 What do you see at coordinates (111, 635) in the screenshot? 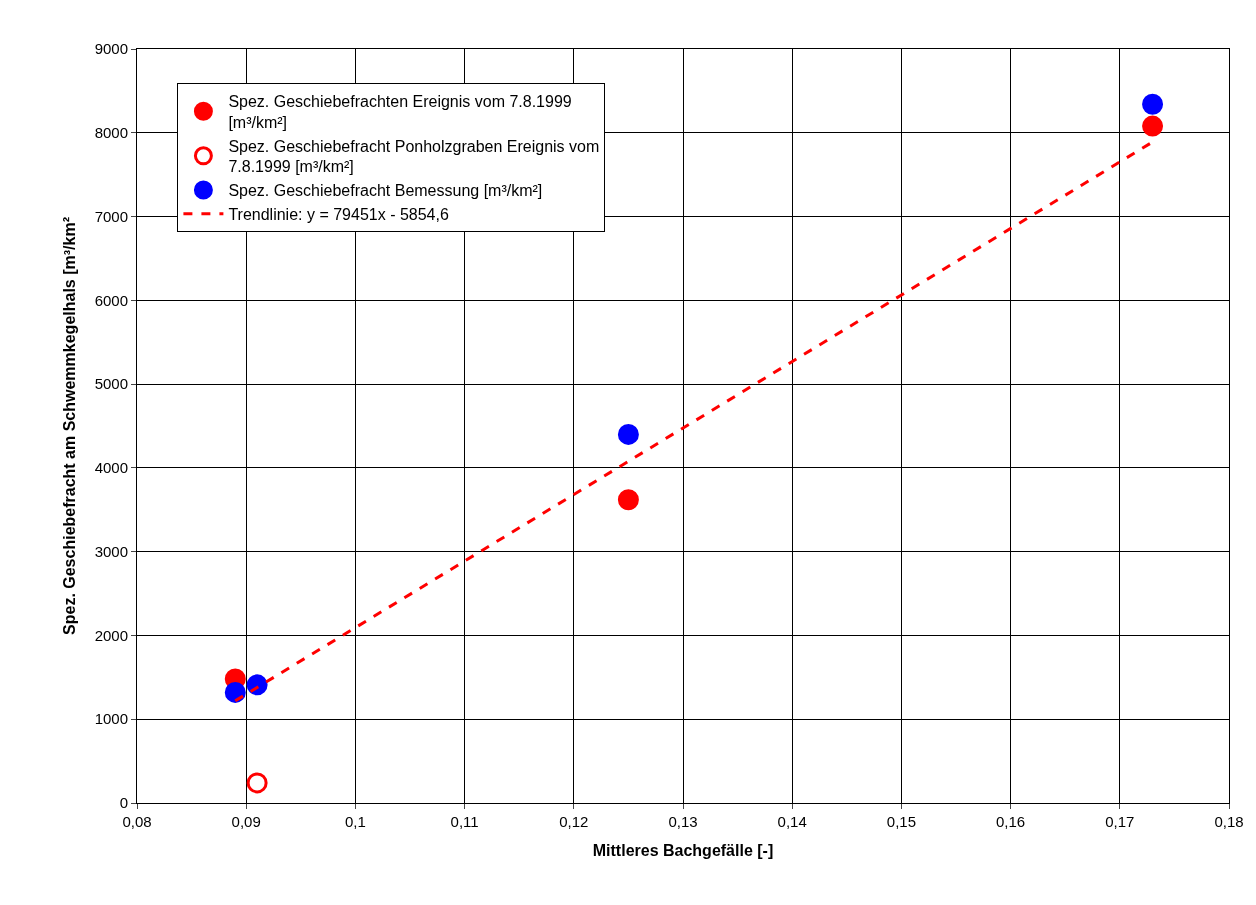
I see `y-tick-label: 2000` at bounding box center [111, 635].